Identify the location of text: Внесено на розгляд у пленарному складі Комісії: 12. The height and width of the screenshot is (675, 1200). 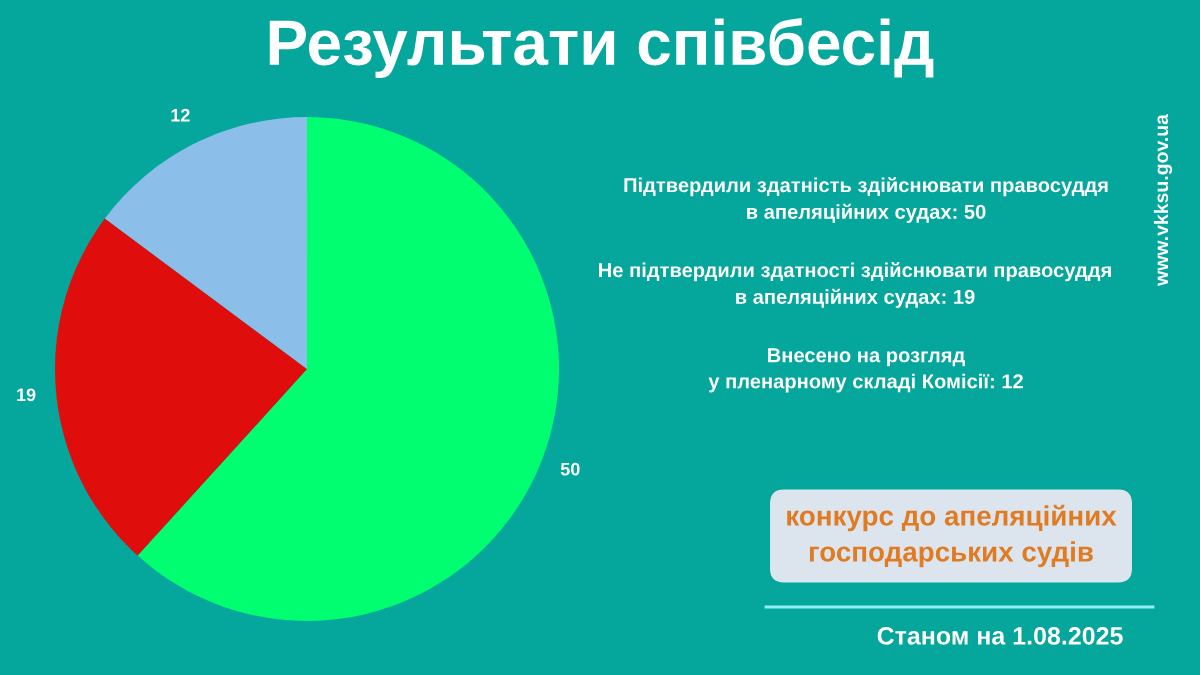
(865, 370).